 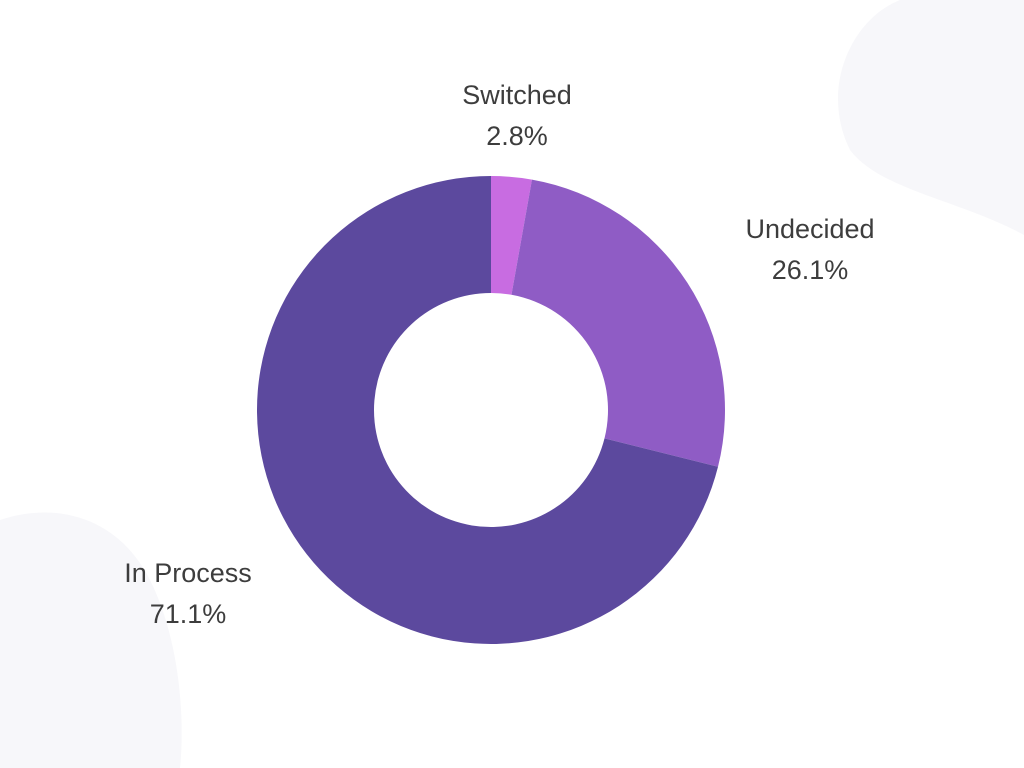 What do you see at coordinates (188, 573) in the screenshot?
I see `slice-label: In Process` at bounding box center [188, 573].